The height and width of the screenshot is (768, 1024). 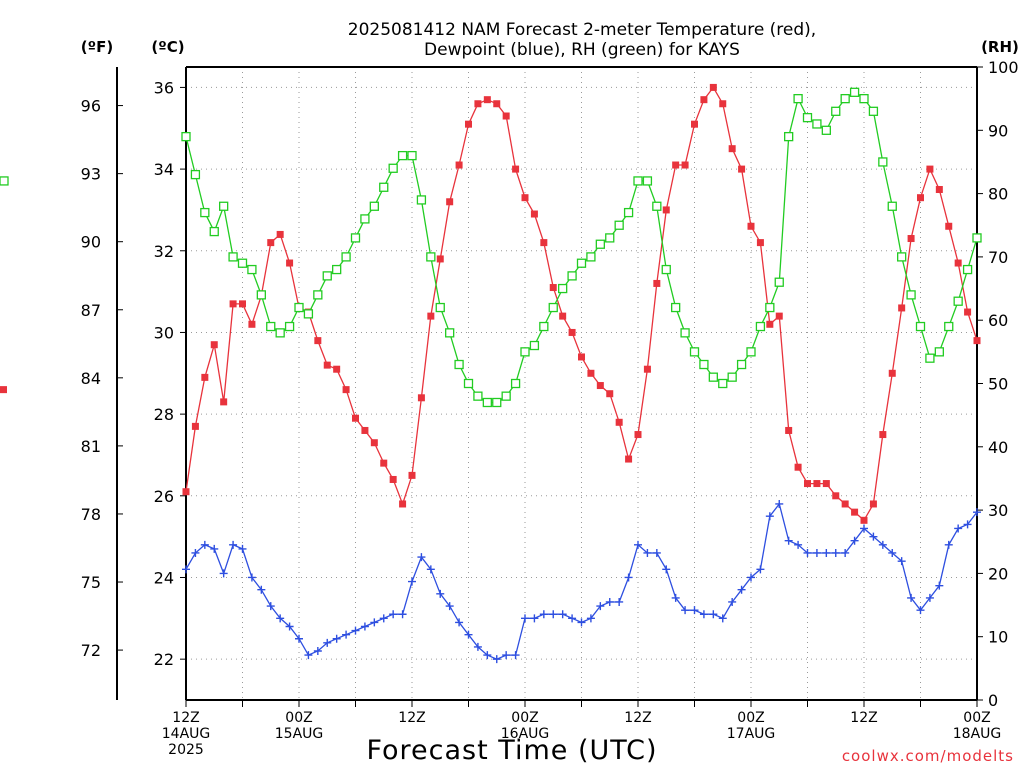 What do you see at coordinates (164, 414) in the screenshot?
I see `celsius-tick-label: 28` at bounding box center [164, 414].